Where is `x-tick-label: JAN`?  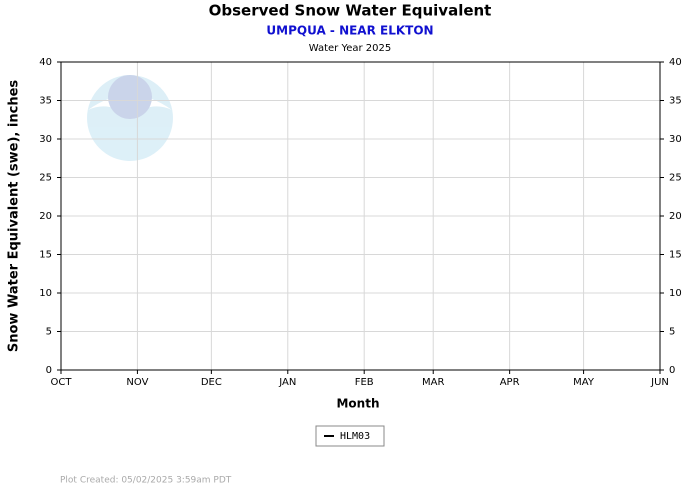 x-tick-label: JAN is located at coordinates (287, 382).